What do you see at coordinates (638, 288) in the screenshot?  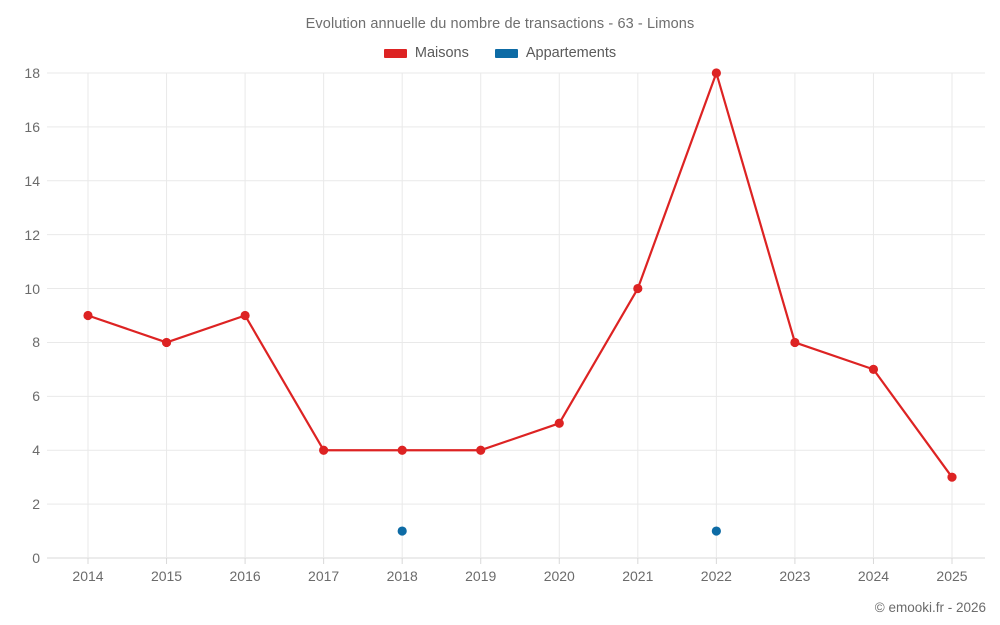 I see `data-point-maisons-2021` at bounding box center [638, 288].